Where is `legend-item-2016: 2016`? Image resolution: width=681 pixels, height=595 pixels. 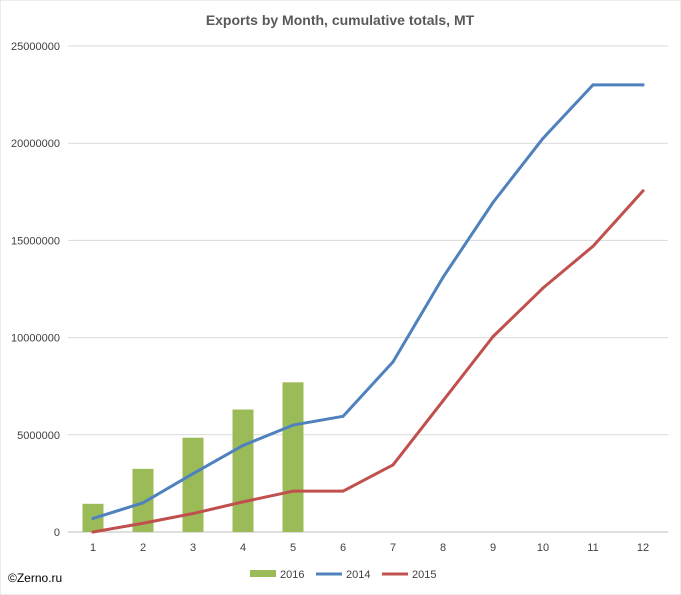
legend-item-2016: 2016 is located at coordinates (277, 575).